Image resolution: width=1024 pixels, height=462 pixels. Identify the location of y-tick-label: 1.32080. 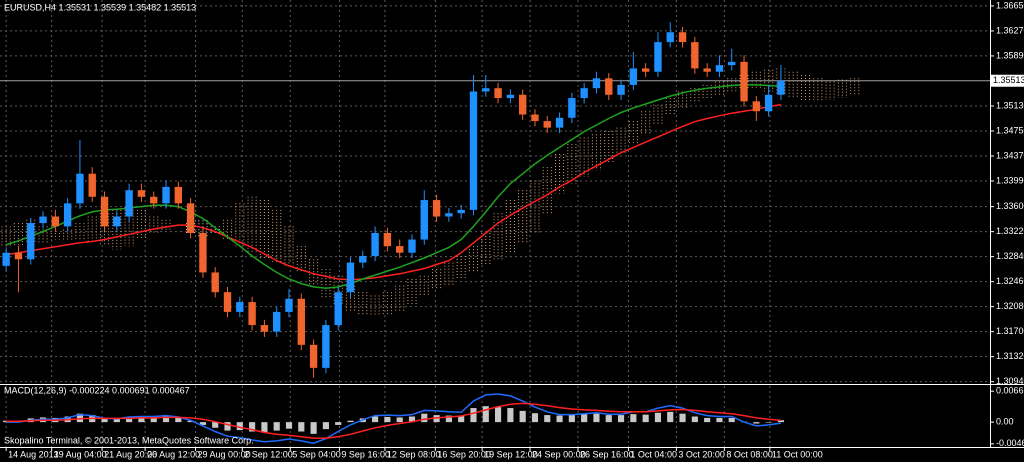
(1010, 306).